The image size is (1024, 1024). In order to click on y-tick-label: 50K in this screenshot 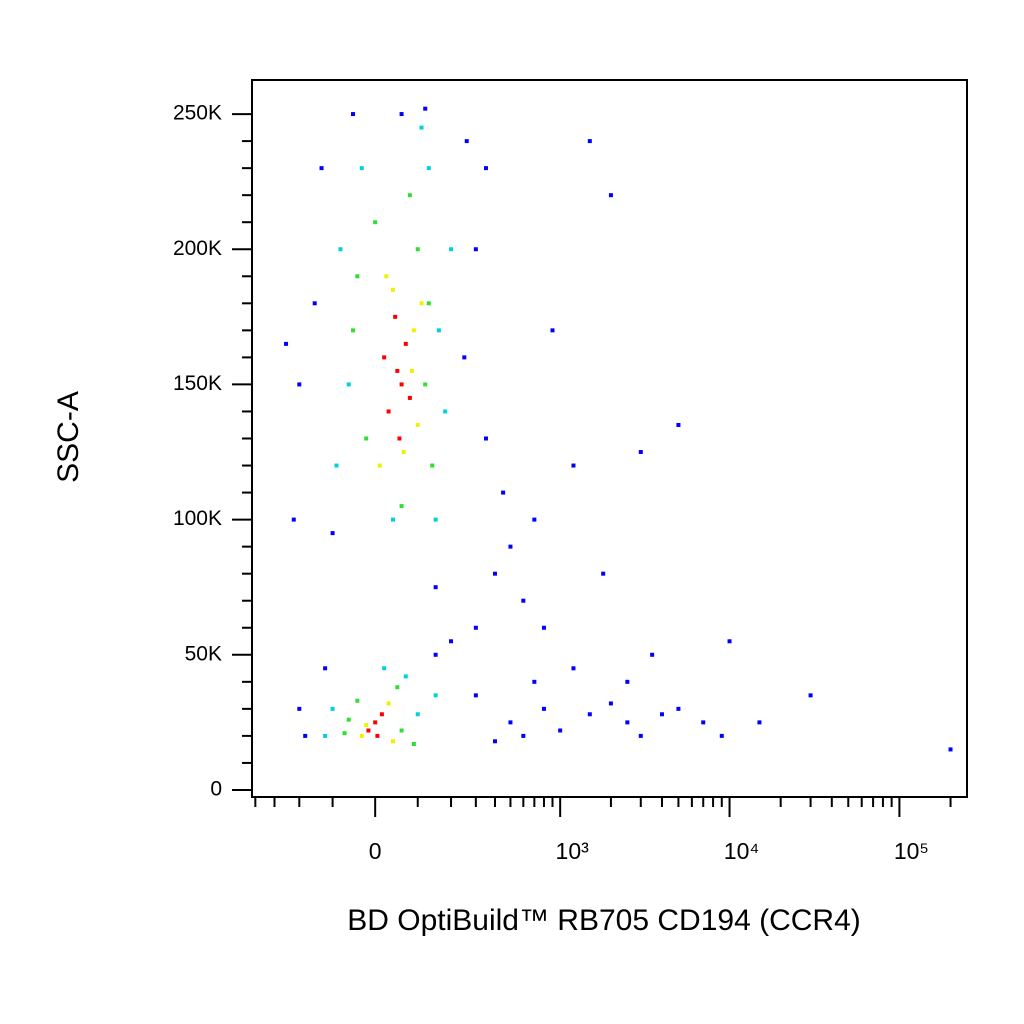, I will do `click(203, 653)`.